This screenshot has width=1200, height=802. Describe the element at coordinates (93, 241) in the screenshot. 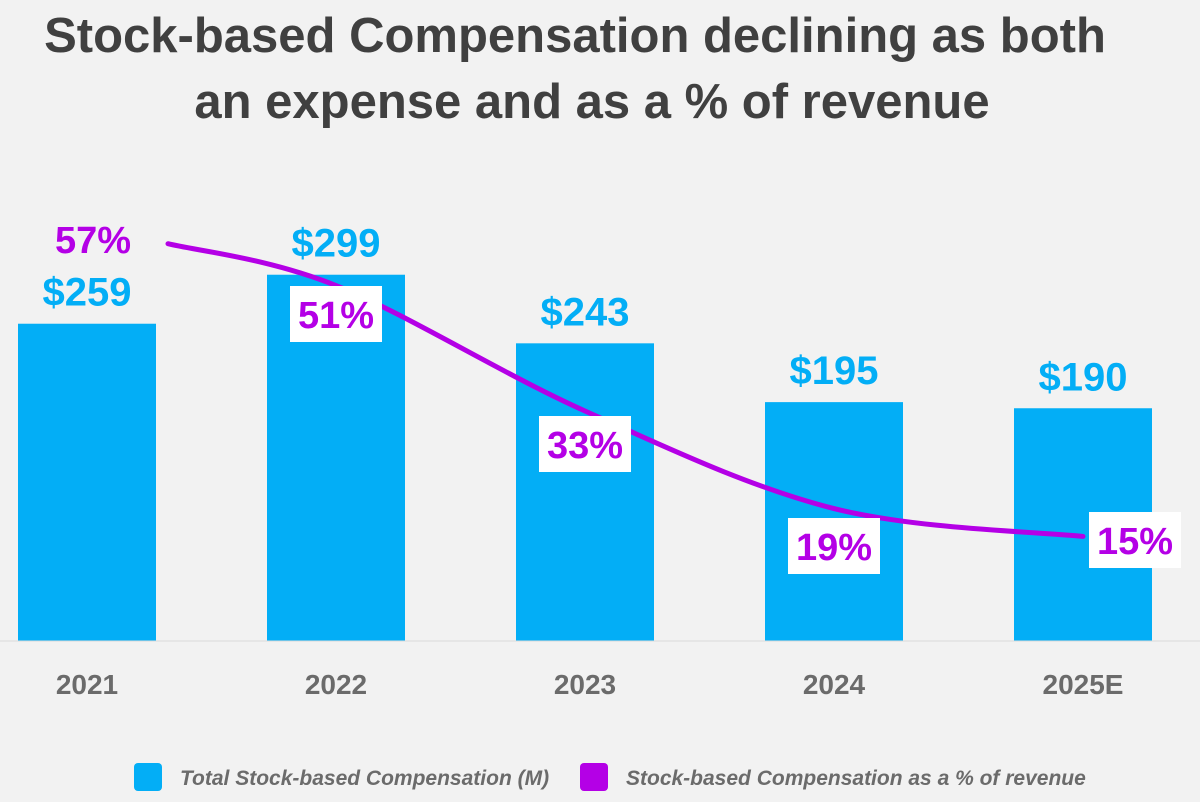

I see `pct-label-2021: 57%` at that location.